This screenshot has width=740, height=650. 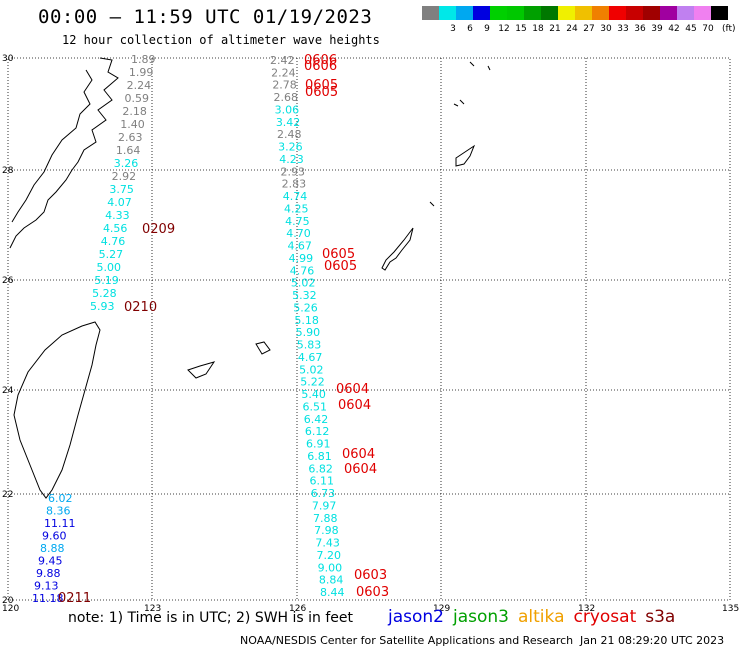 What do you see at coordinates (572, 29) in the screenshot?
I see `colorbar-tick-label: 24` at bounding box center [572, 29].